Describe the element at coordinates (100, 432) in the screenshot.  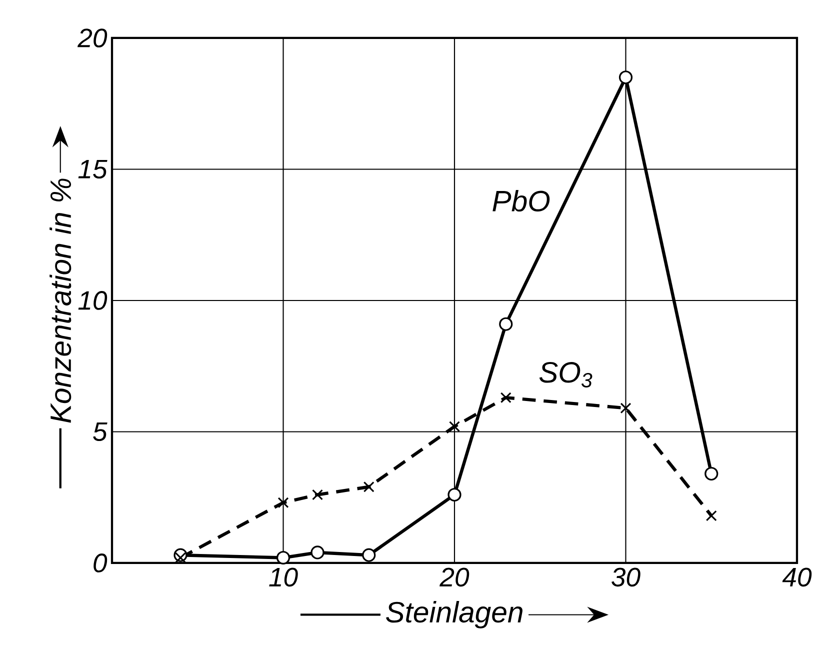
I see `y-tick-label: 5` at that location.